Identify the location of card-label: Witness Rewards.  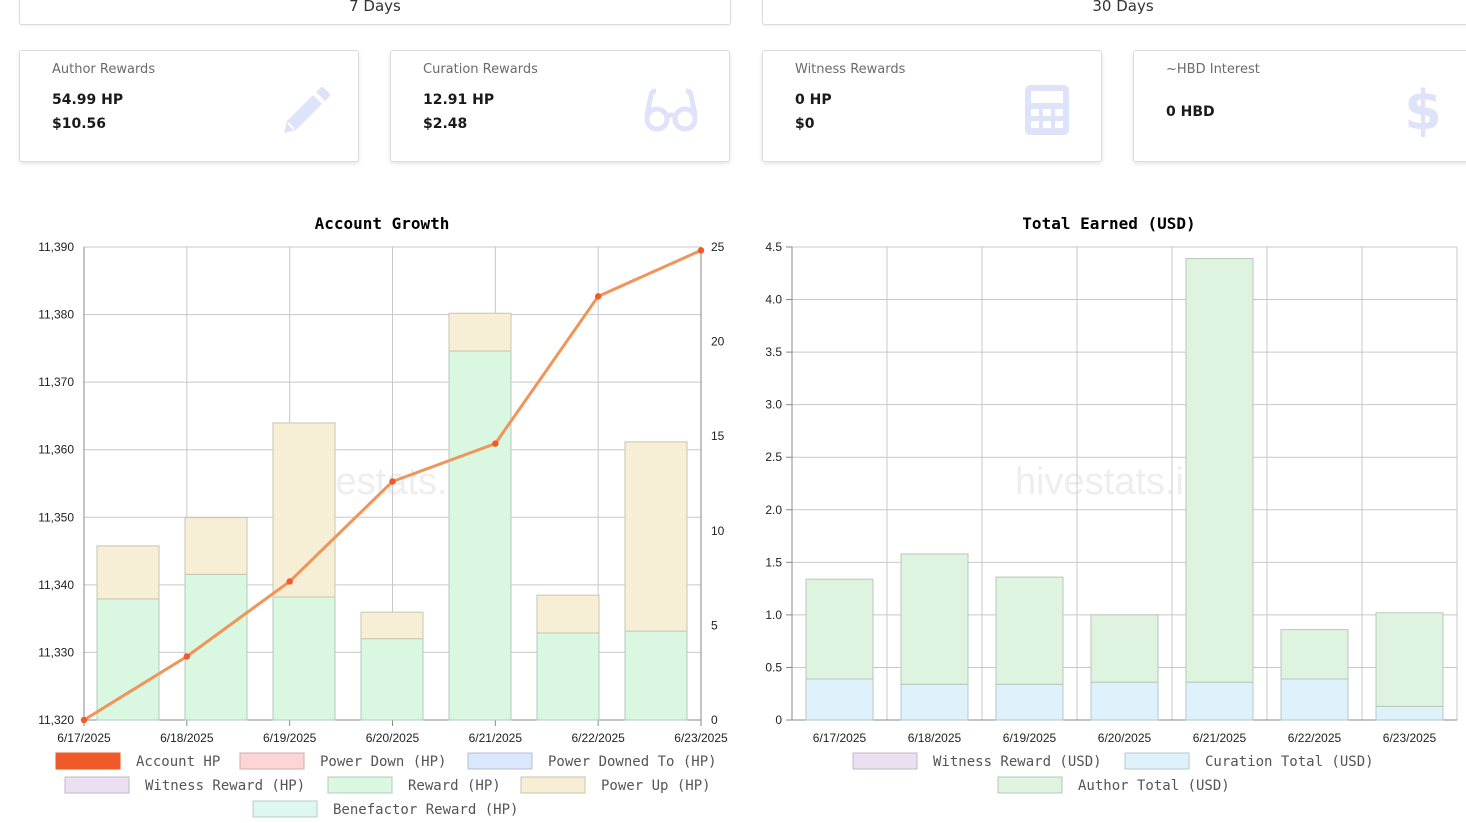
(850, 69).